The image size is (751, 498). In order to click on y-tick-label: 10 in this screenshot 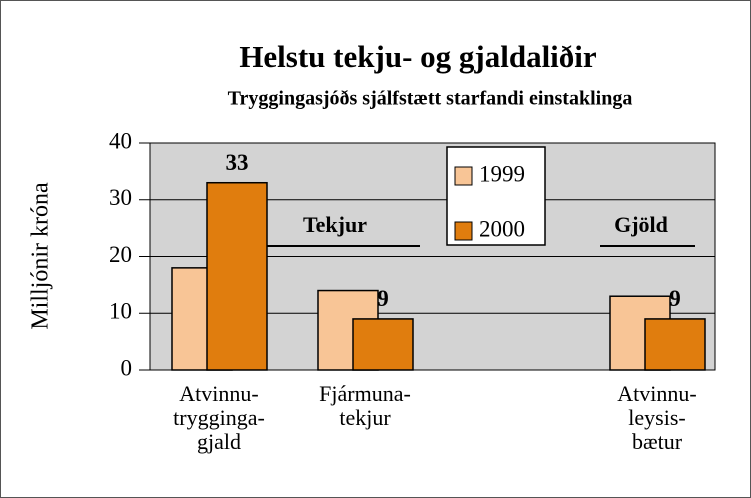, I will do `click(120, 311)`.